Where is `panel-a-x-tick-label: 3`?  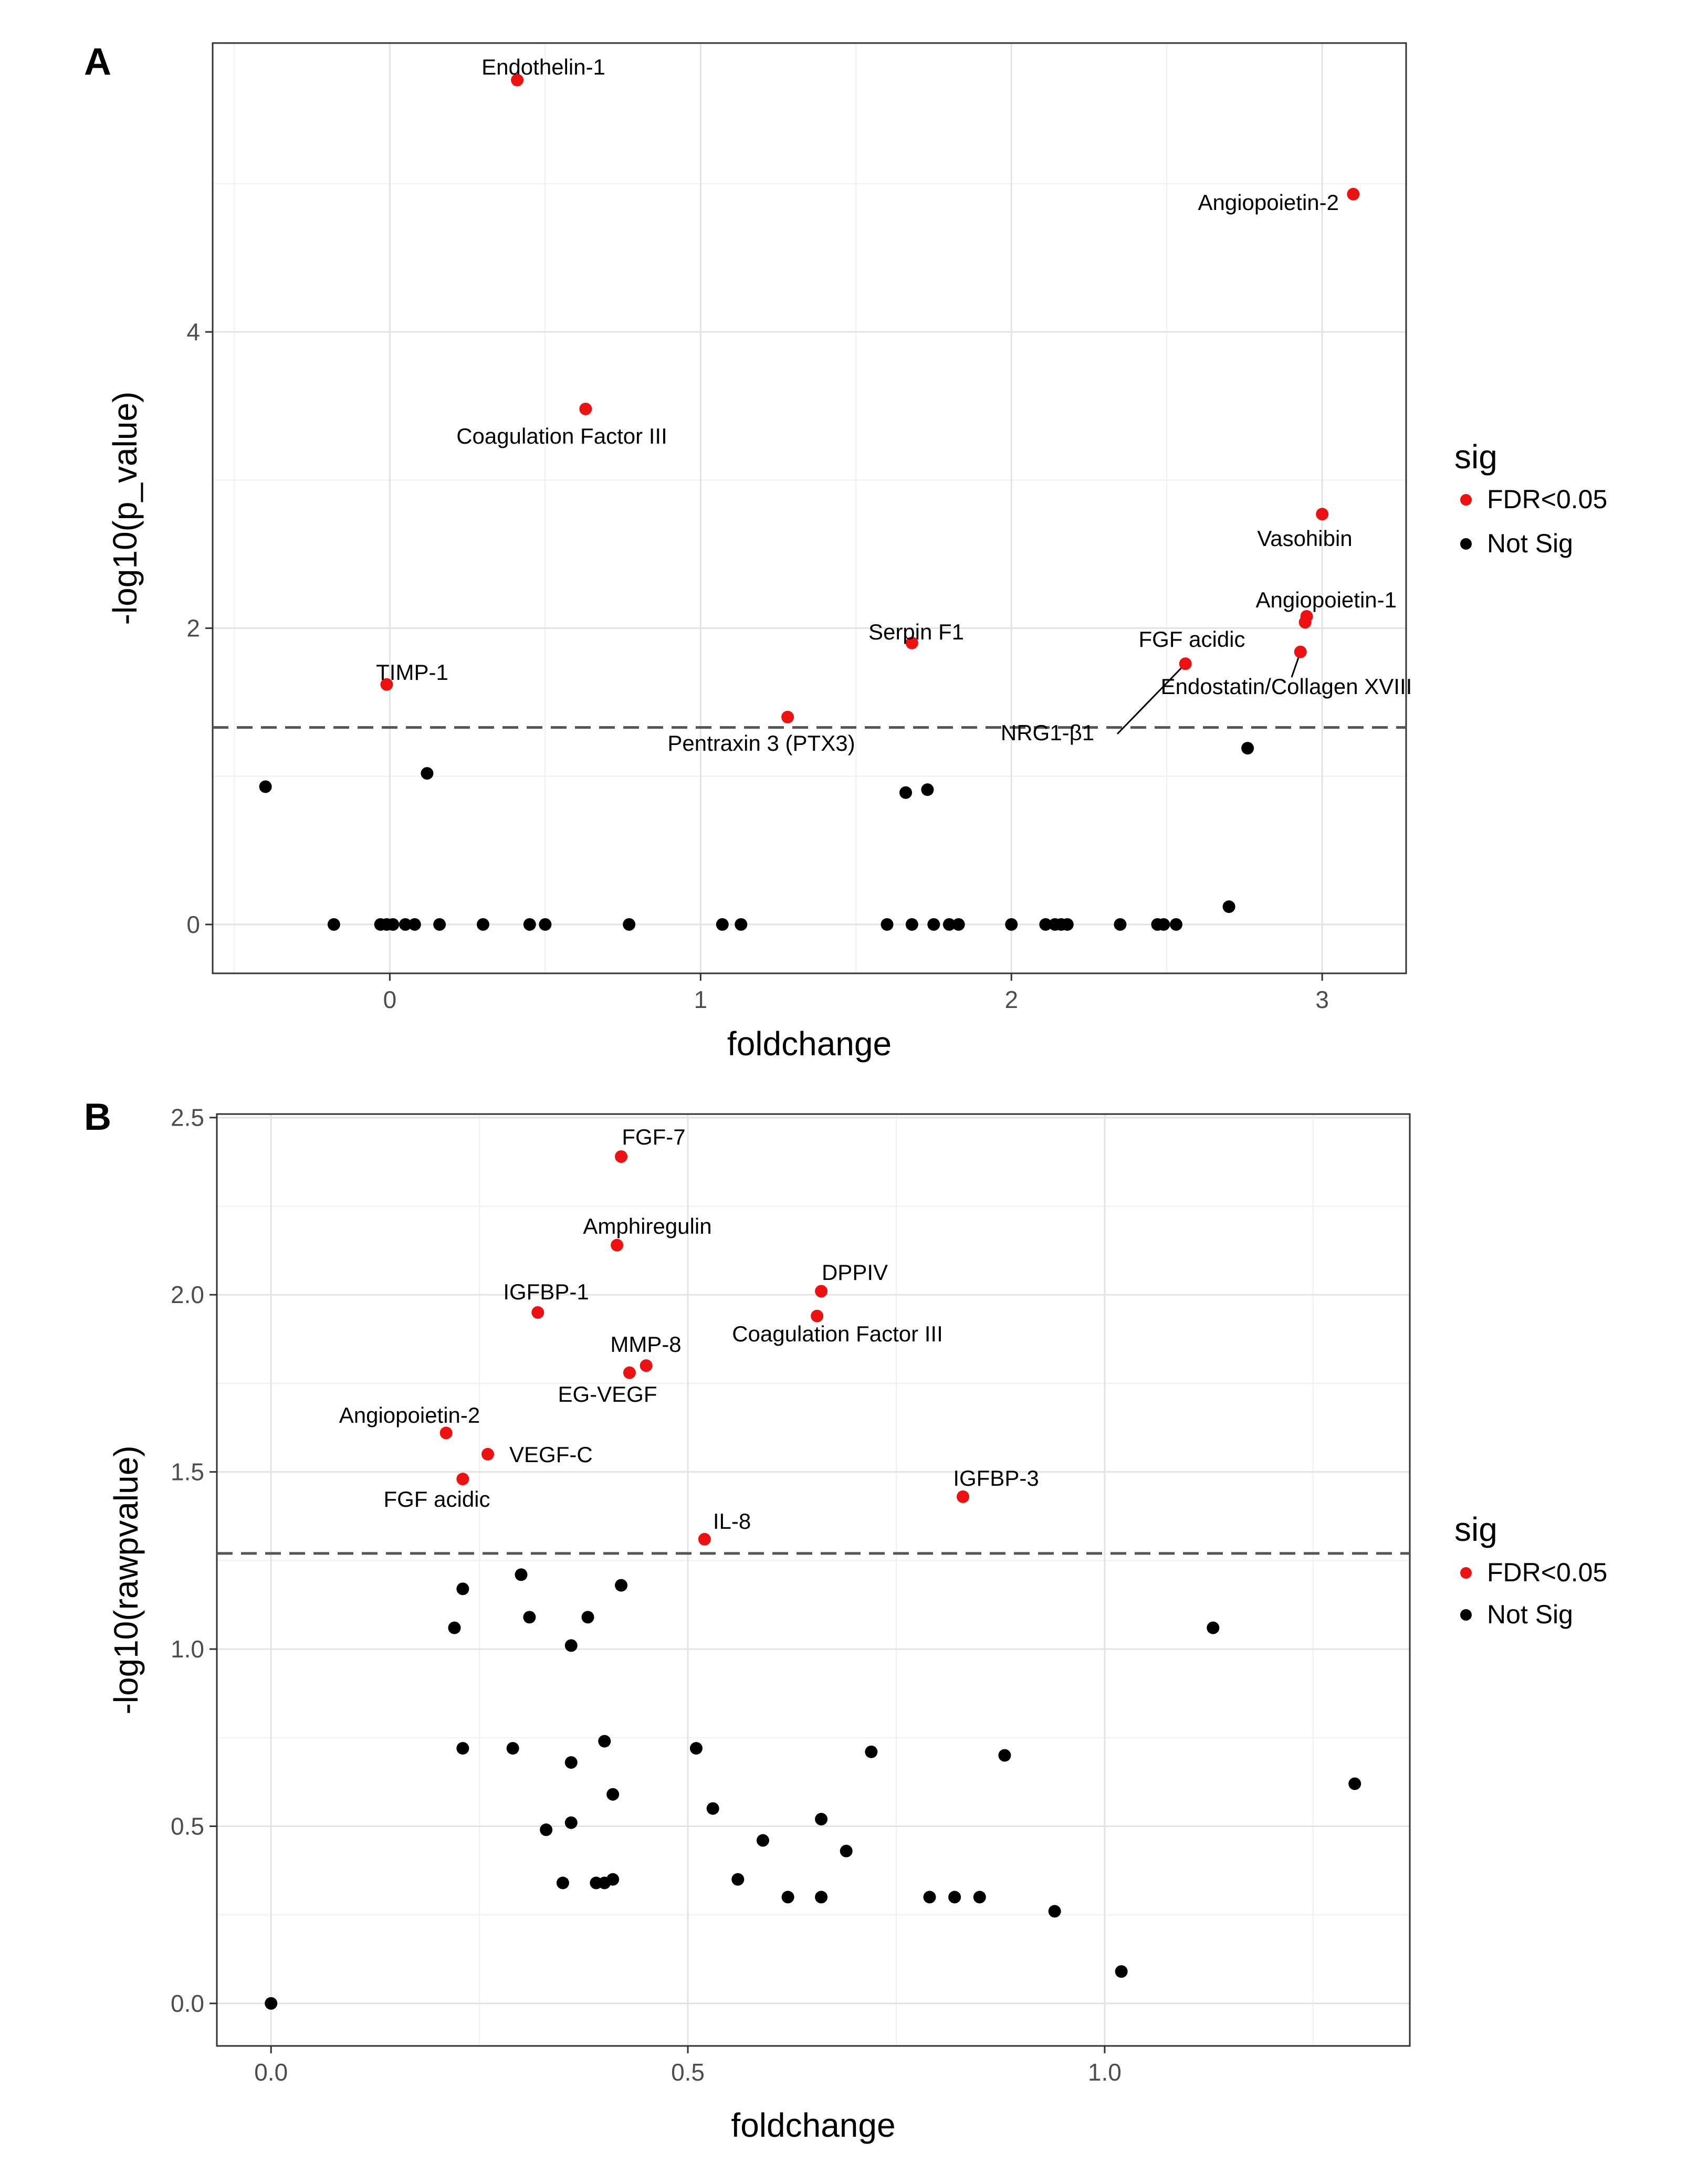
panel-a-x-tick-label: 3 is located at coordinates (1322, 999).